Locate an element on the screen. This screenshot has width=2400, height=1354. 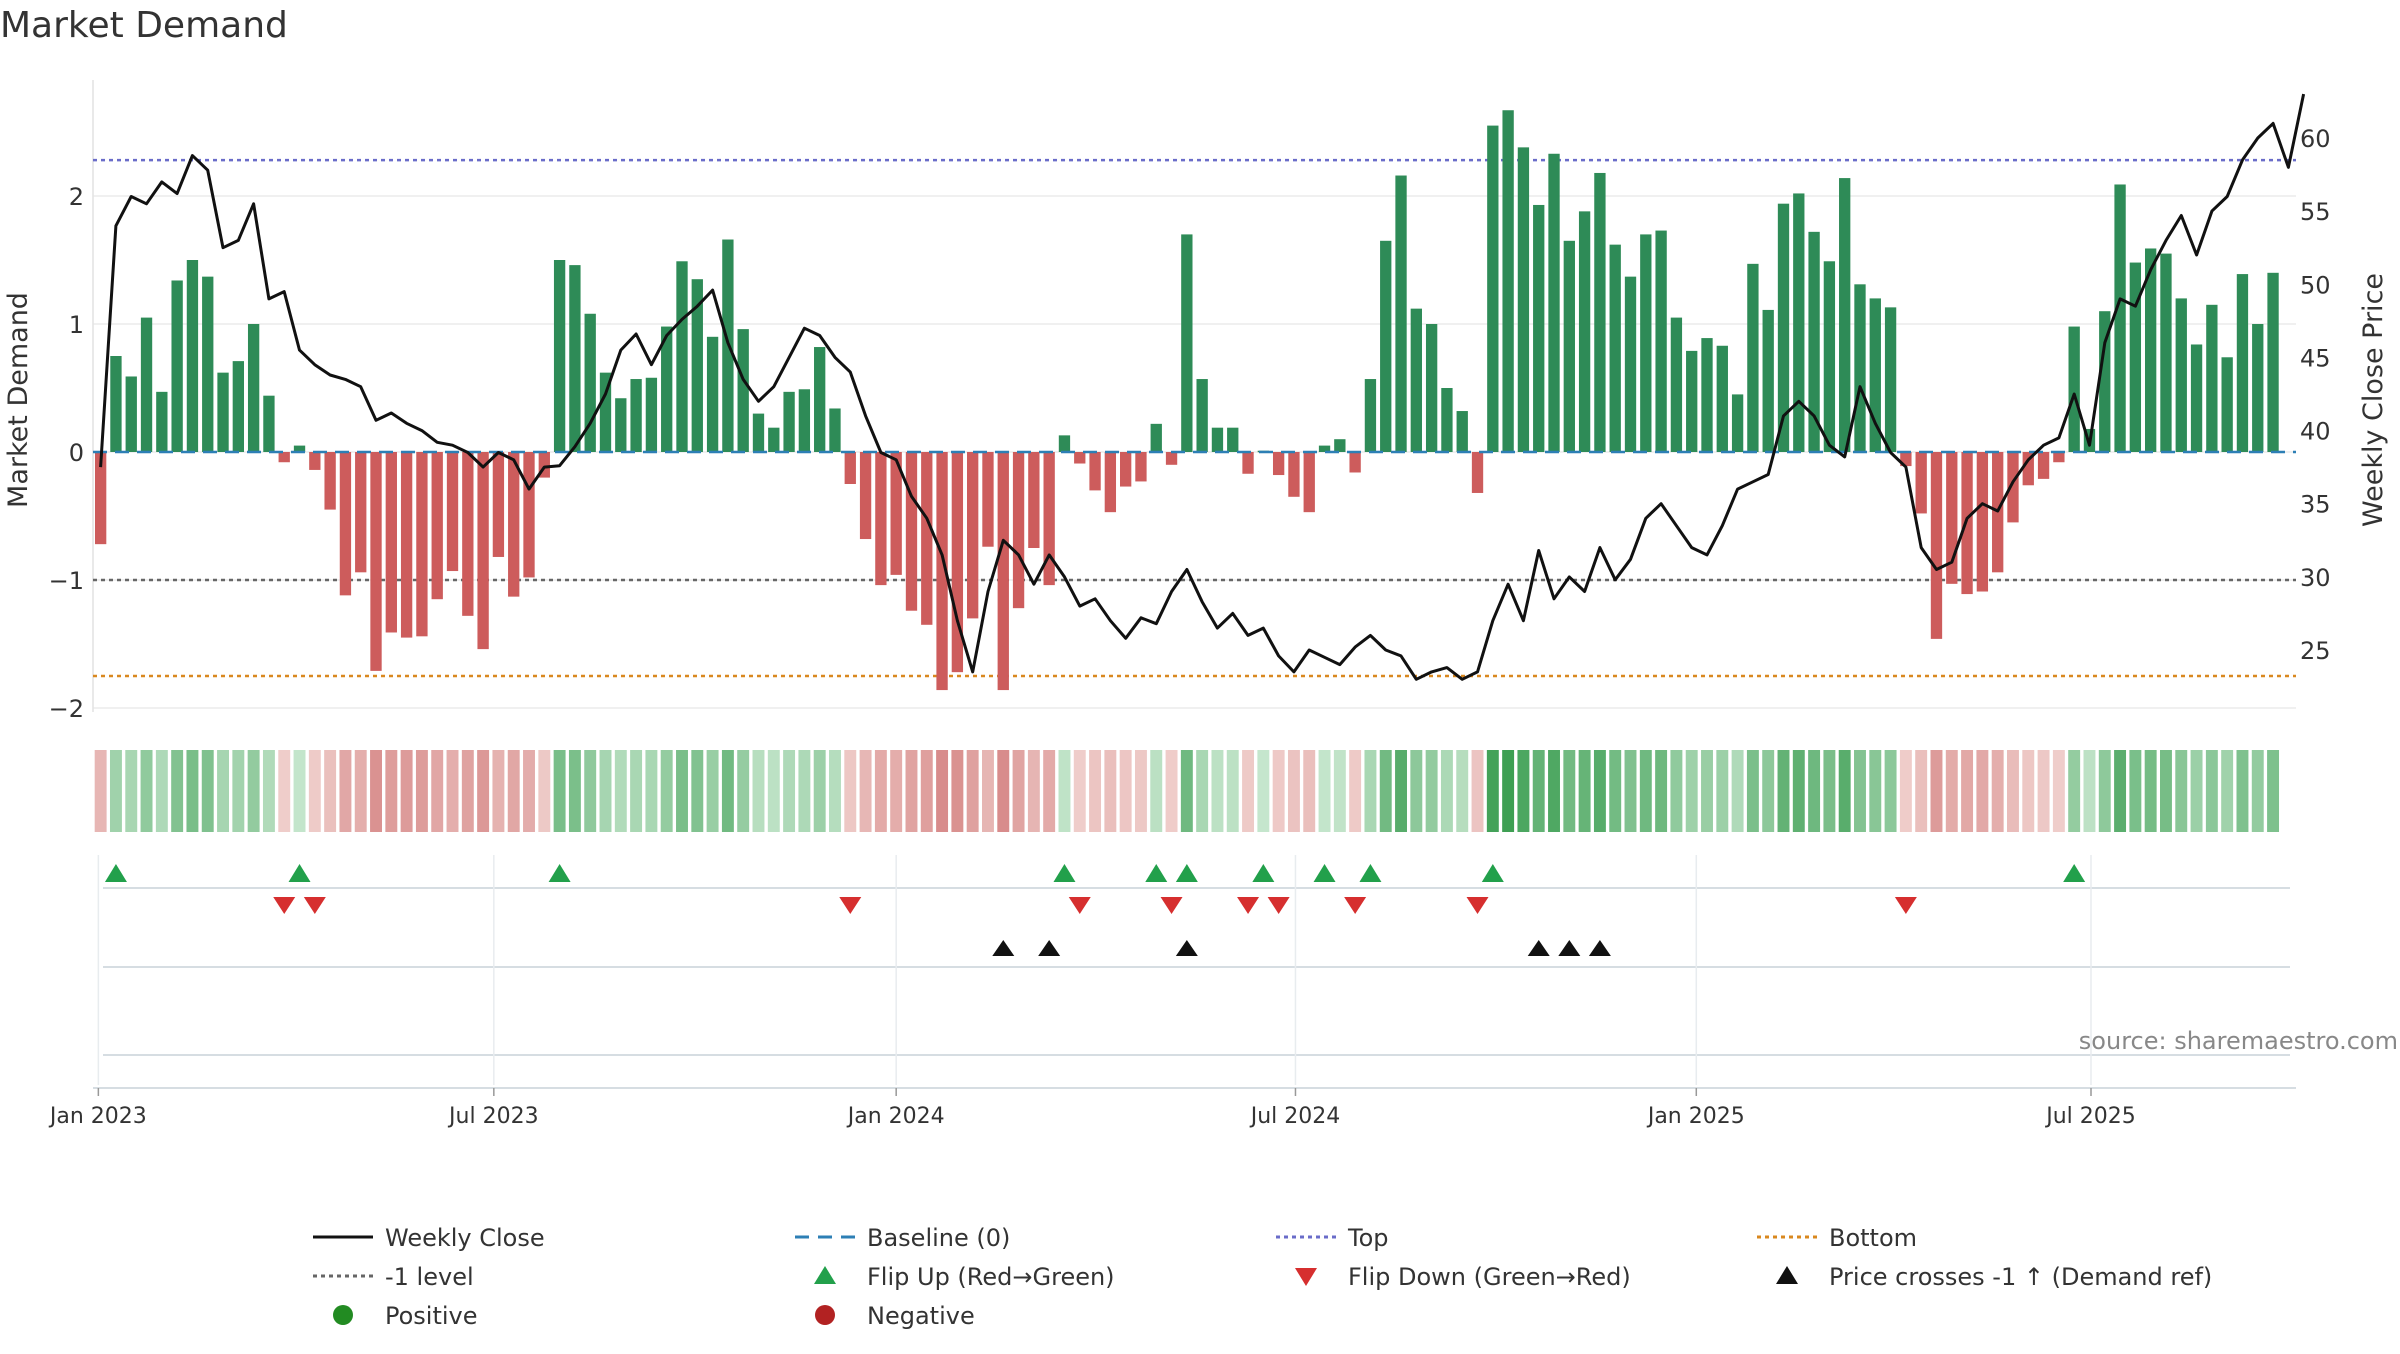
legend-item: Bottom is located at coordinates (1837, 1238).